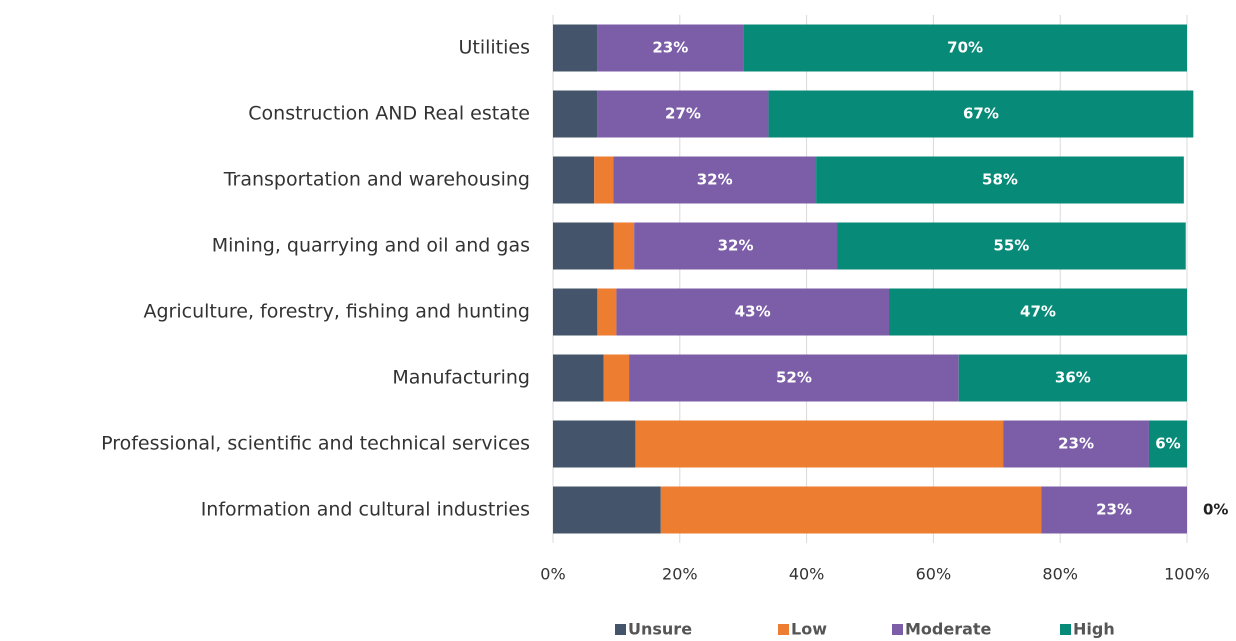 This screenshot has height=641, width=1236. What do you see at coordinates (365, 510) in the screenshot?
I see `category-label: Information and cultural industries` at bounding box center [365, 510].